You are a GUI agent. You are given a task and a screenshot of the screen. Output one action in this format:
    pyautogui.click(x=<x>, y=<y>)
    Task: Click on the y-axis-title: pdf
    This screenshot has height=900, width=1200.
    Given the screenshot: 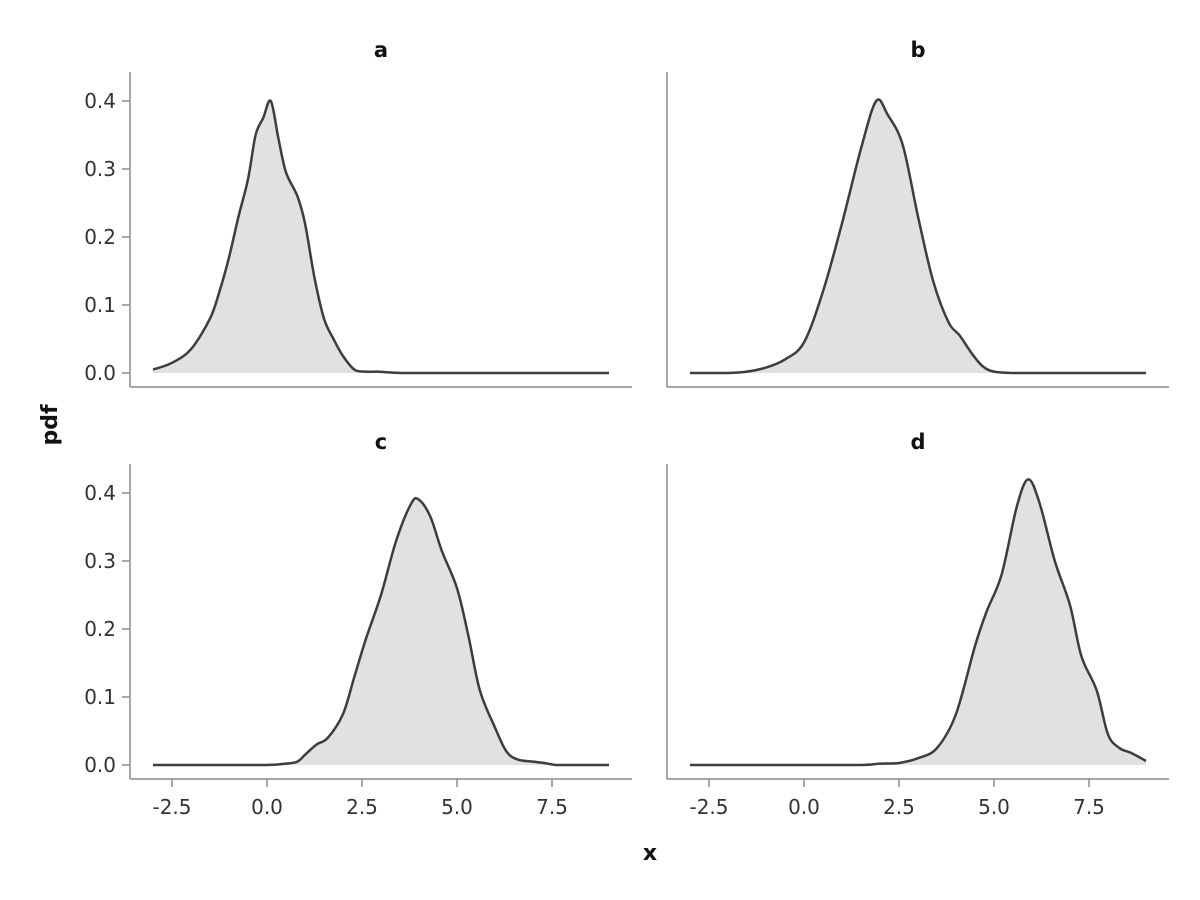 What is the action you would take?
    pyautogui.click(x=50, y=424)
    